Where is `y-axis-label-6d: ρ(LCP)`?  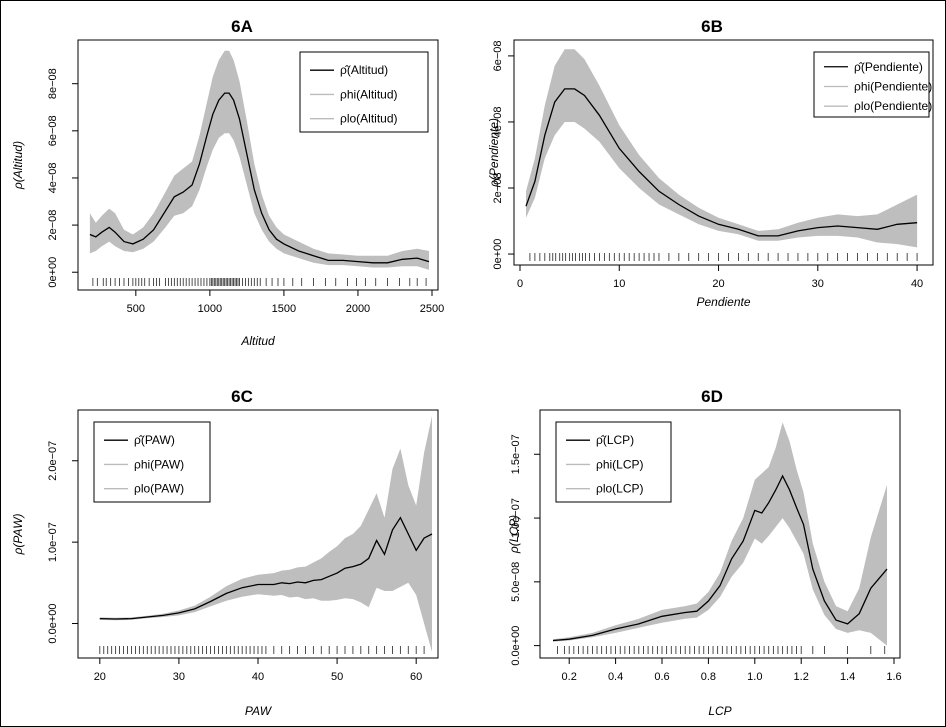
y-axis-label-6d: ρ(LCP) is located at coordinates (514, 534).